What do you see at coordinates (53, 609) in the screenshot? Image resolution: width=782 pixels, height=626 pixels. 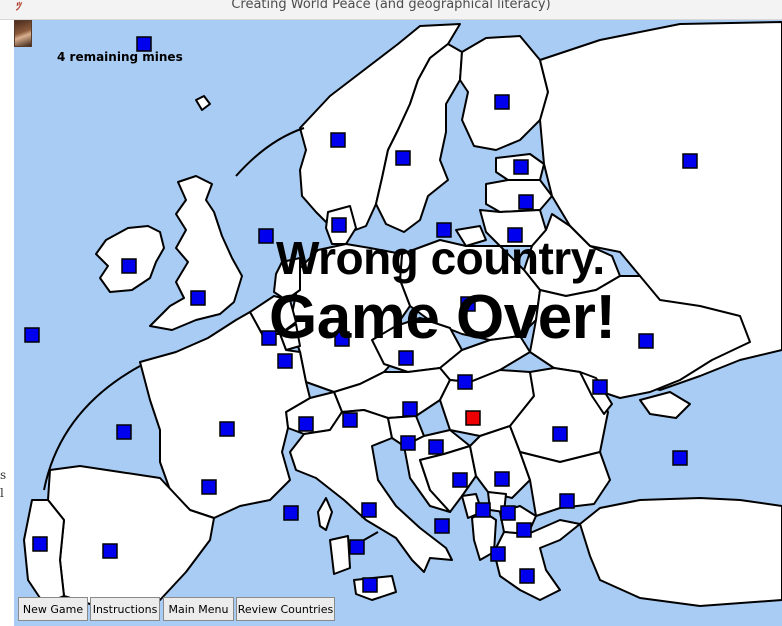 I see `new-game-button: New Game` at bounding box center [53, 609].